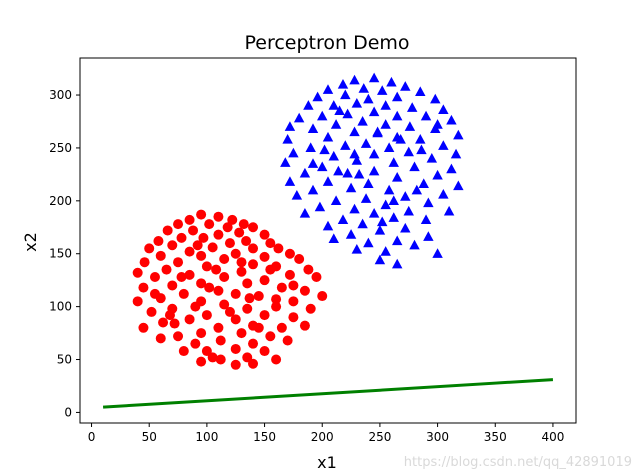  What do you see at coordinates (30, 242) in the screenshot?
I see `y-axis-label: x2` at bounding box center [30, 242].